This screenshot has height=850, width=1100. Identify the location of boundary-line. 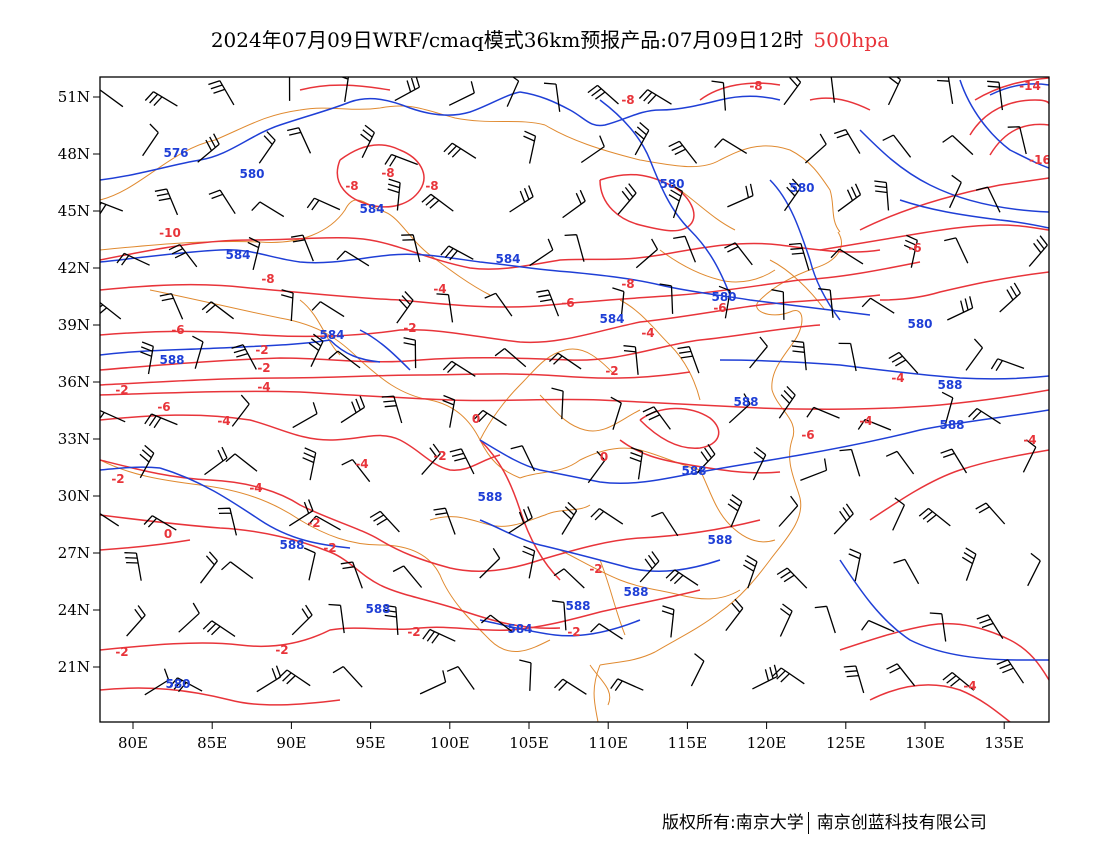
(295, 550).